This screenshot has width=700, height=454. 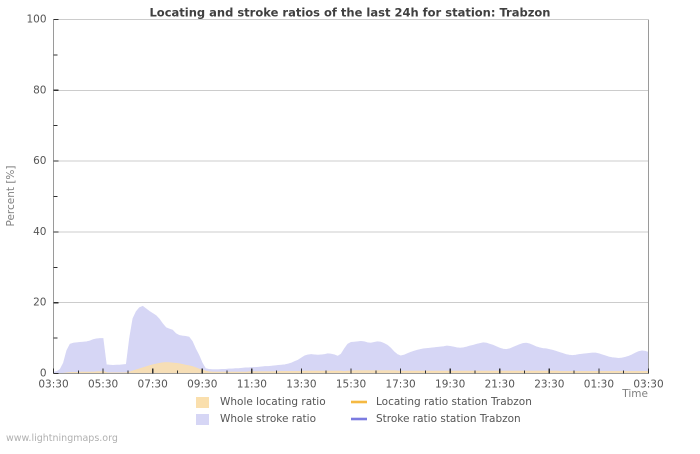 I want to click on x-axis-label: Time, so click(x=634, y=394).